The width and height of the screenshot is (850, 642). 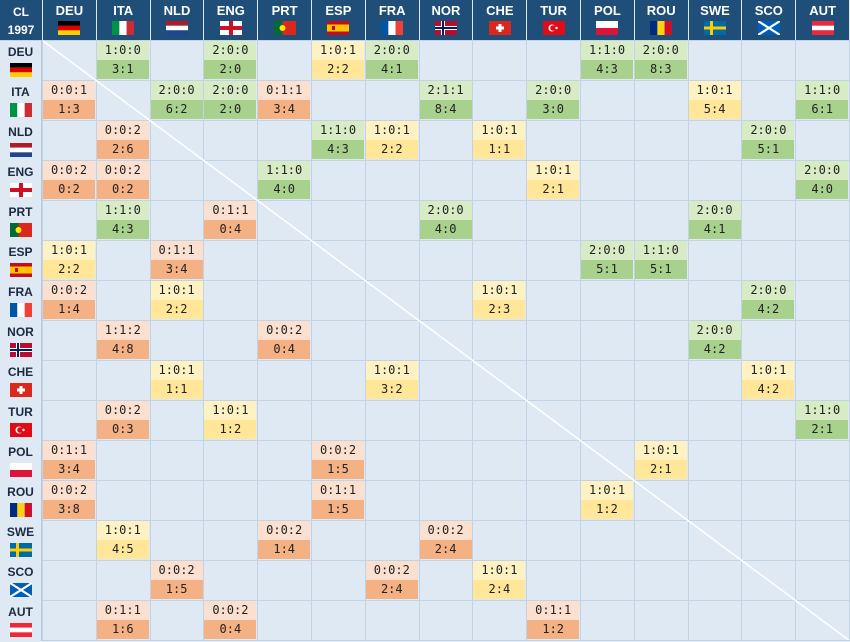 I want to click on match-goals: 6:2, so click(x=176, y=109).